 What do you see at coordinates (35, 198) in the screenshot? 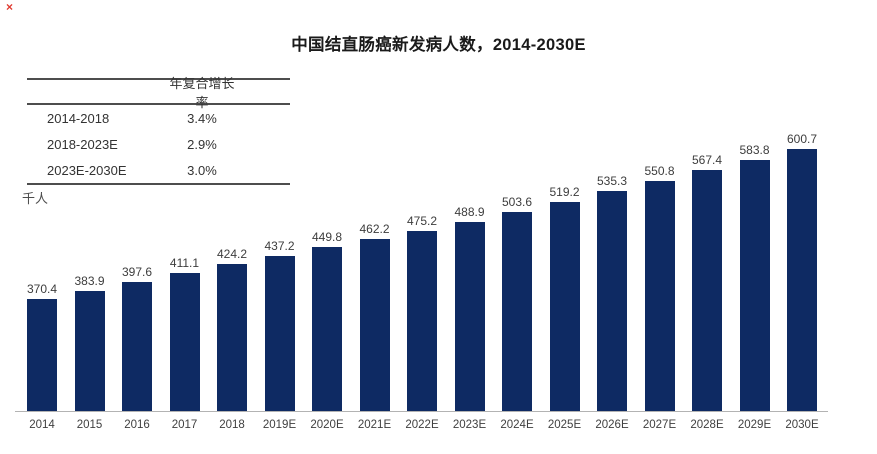
I see `y-axis-unit-label: 千人` at bounding box center [35, 198].